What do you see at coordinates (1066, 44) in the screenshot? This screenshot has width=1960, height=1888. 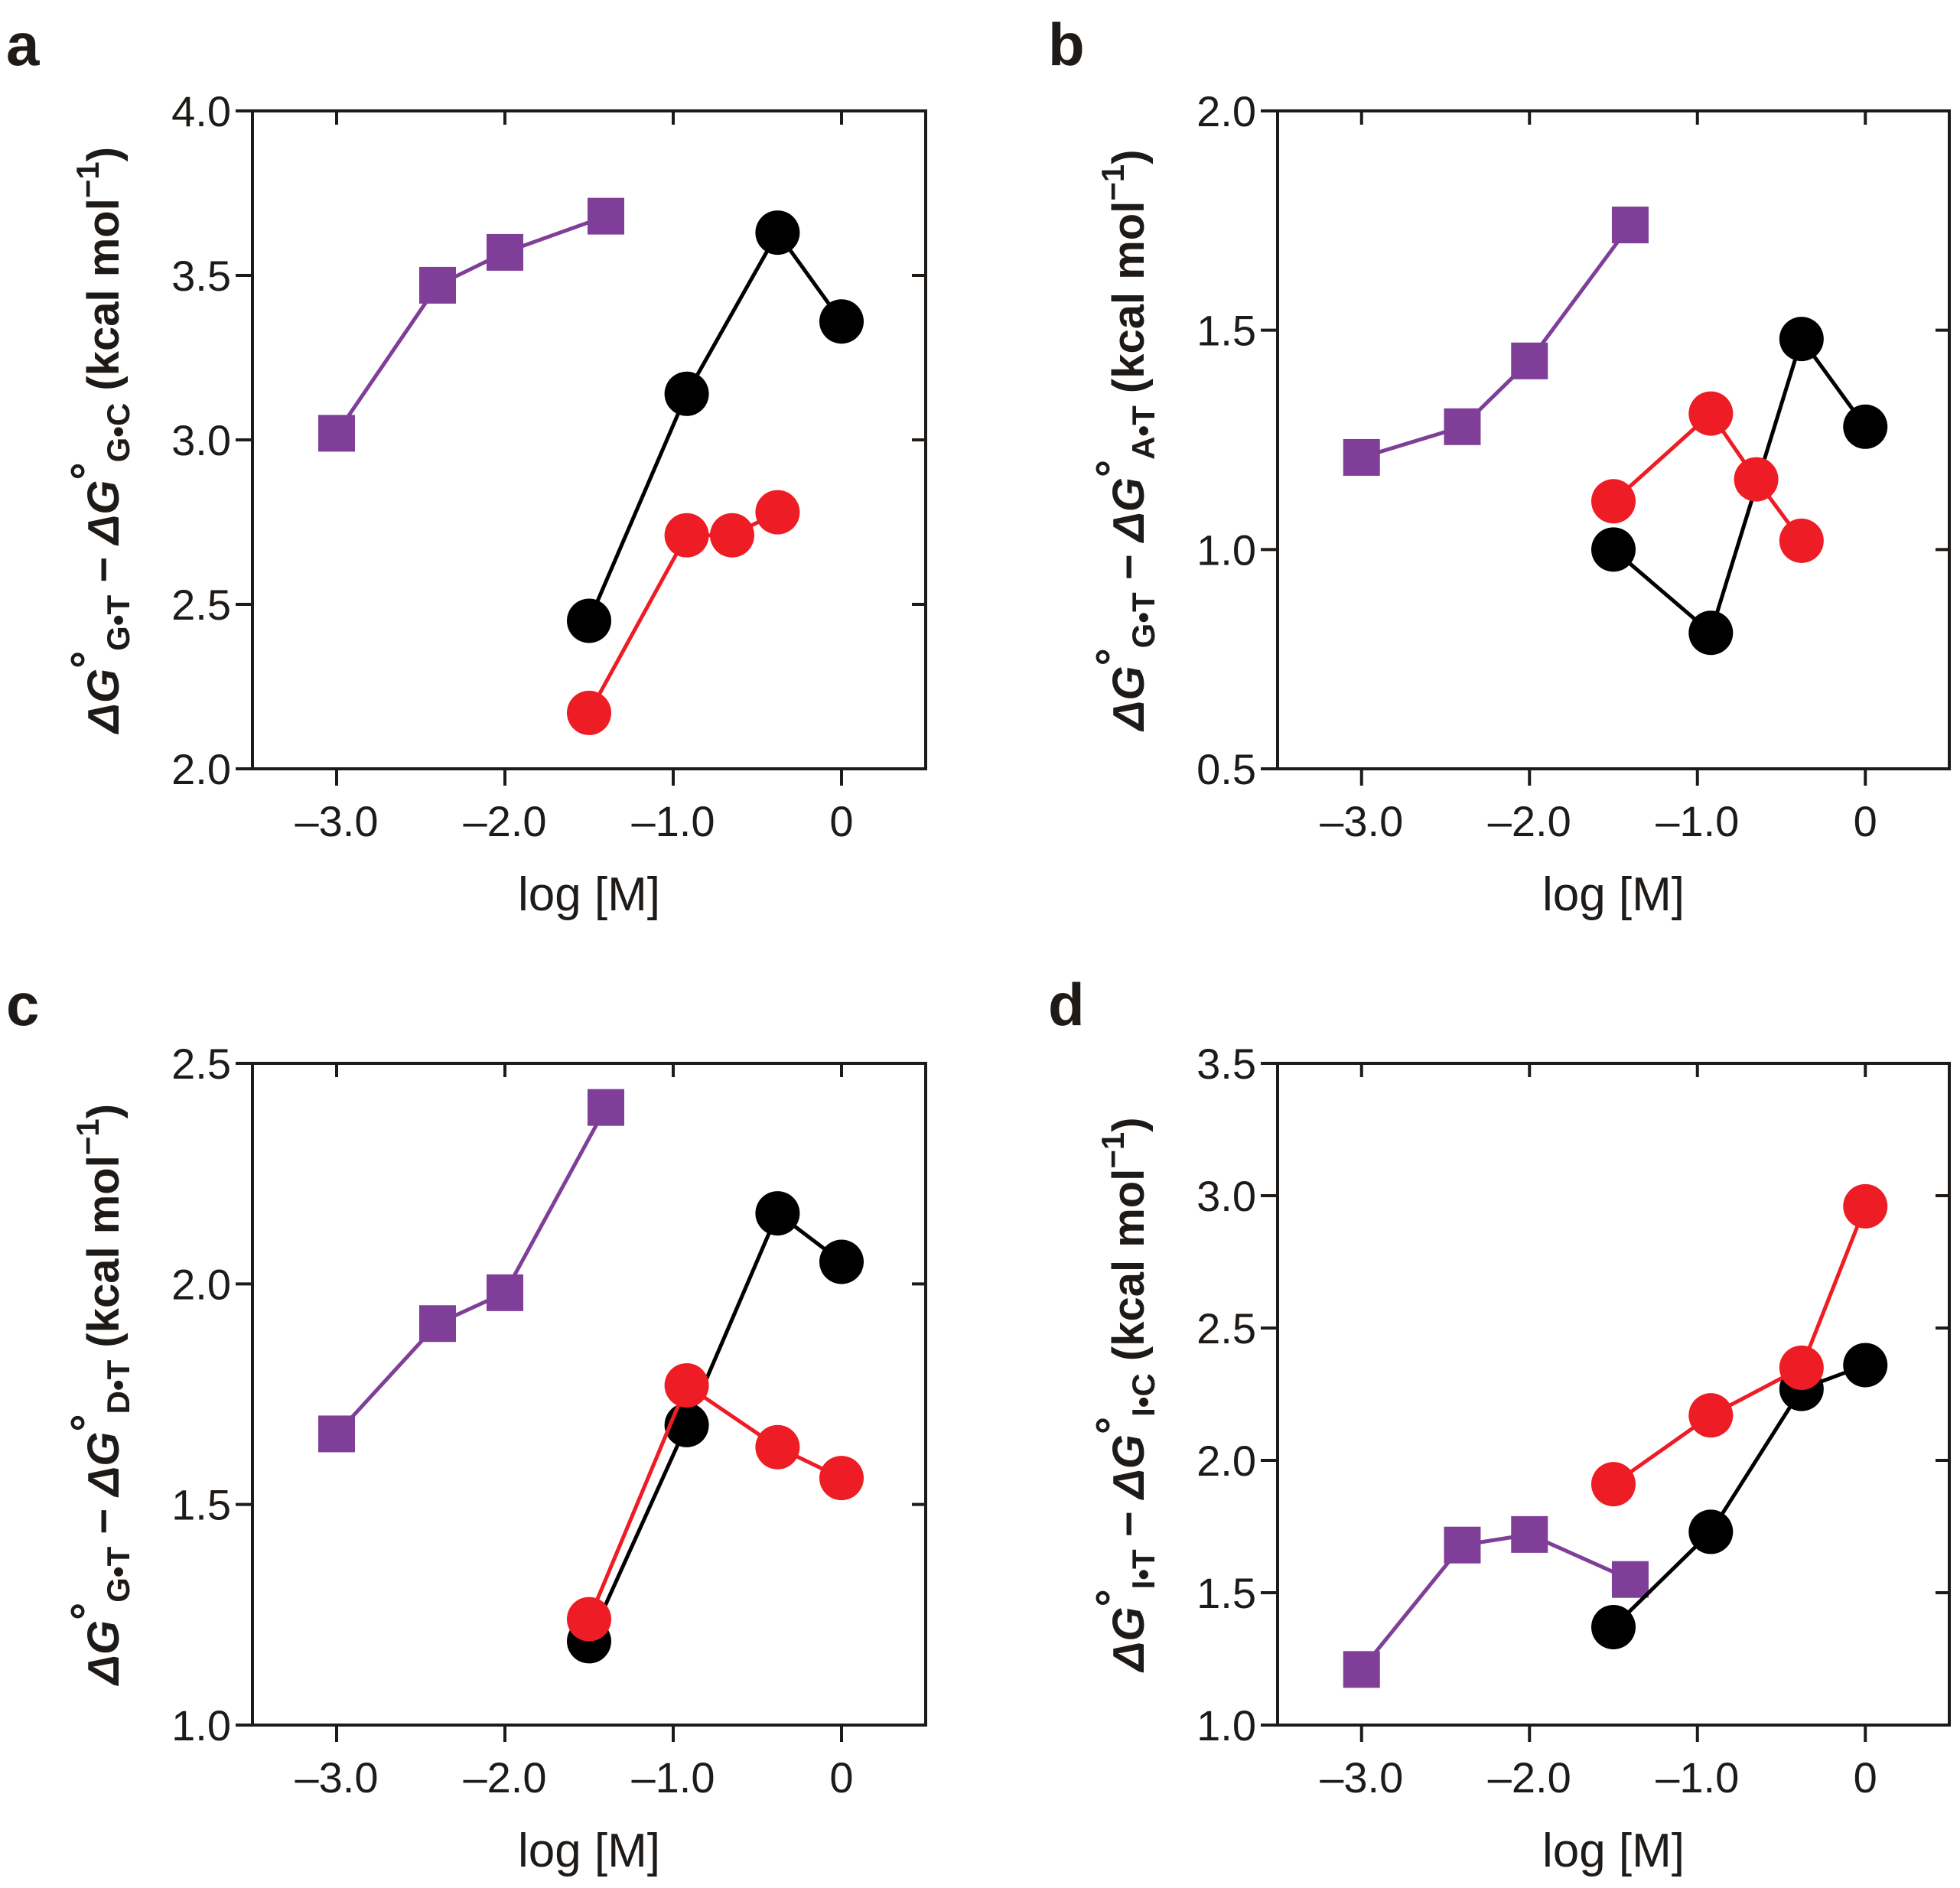 I see `panel-letter: b` at bounding box center [1066, 44].